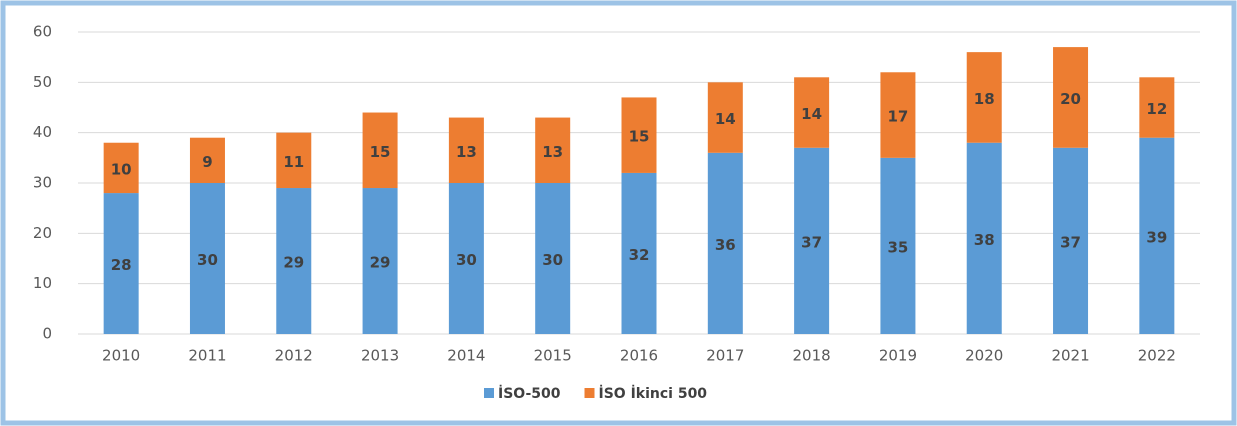 This screenshot has height=426, width=1237. I want to click on y-tick-label: 20, so click(42, 233).